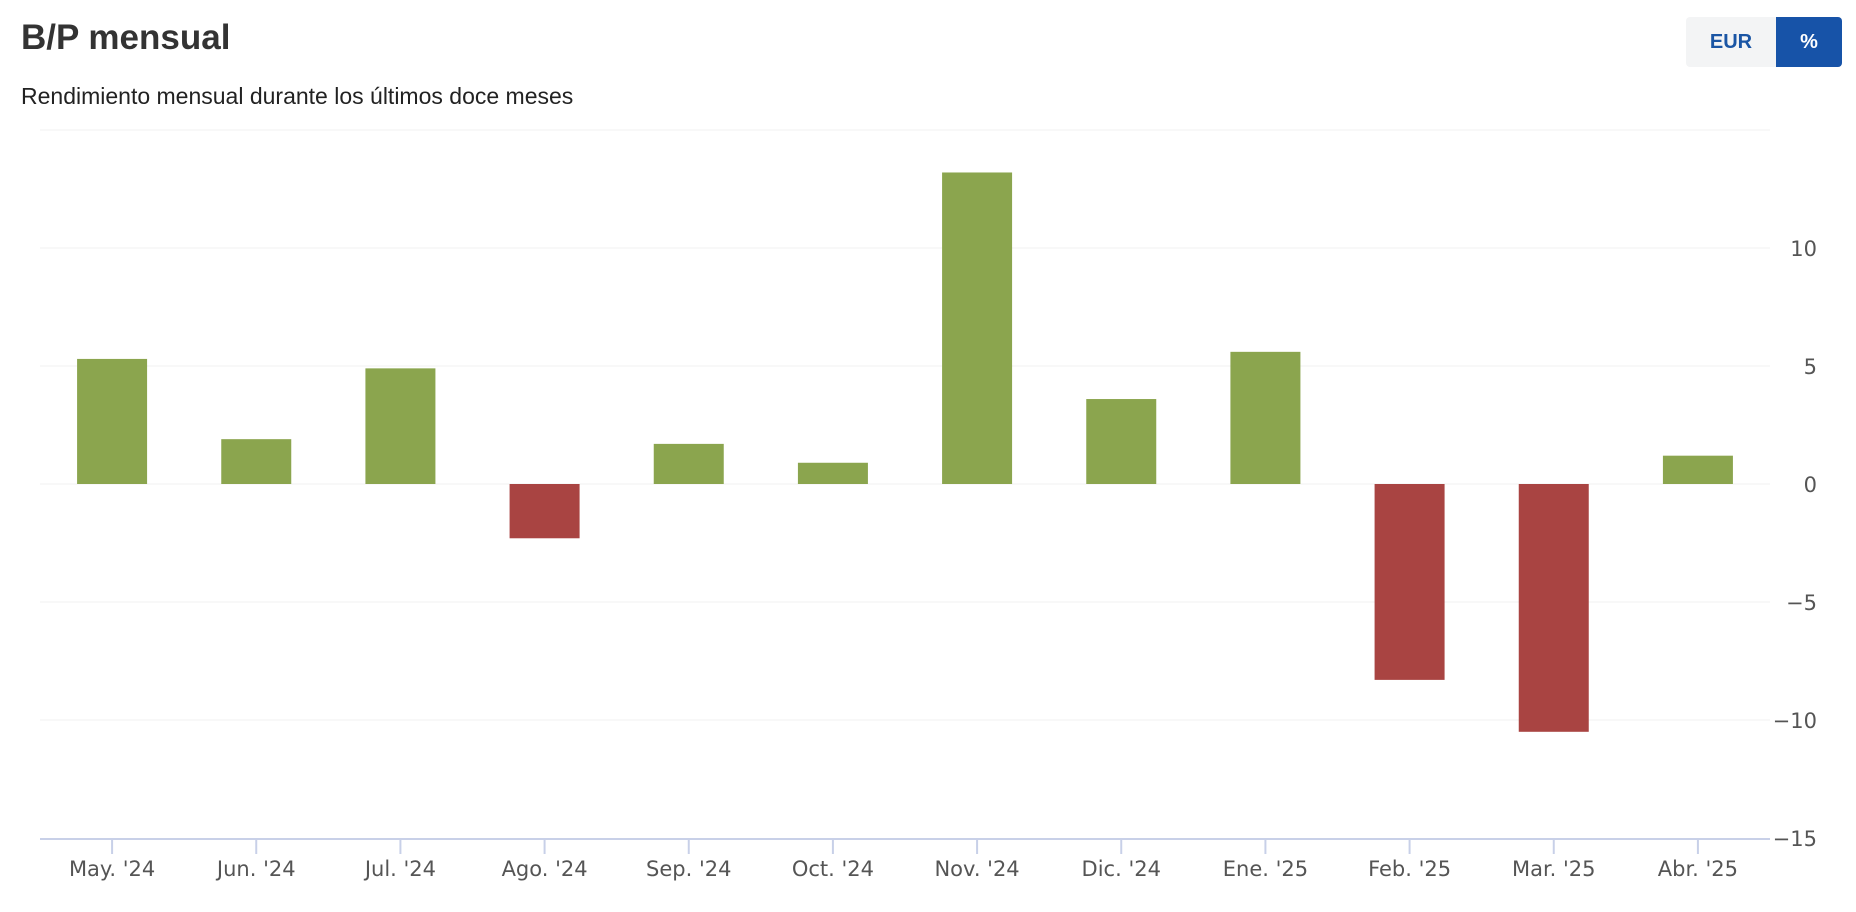  Describe the element at coordinates (1795, 721) in the screenshot. I see `y-tick-label: −10` at that location.